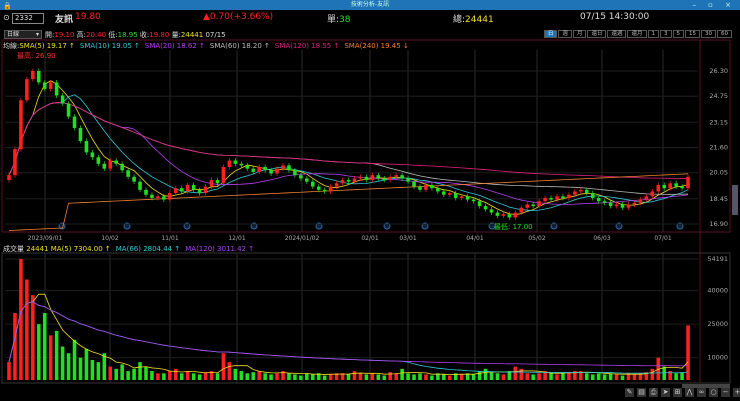 This screenshot has width=740, height=401. I want to click on period-value: 日線, so click(13, 34).